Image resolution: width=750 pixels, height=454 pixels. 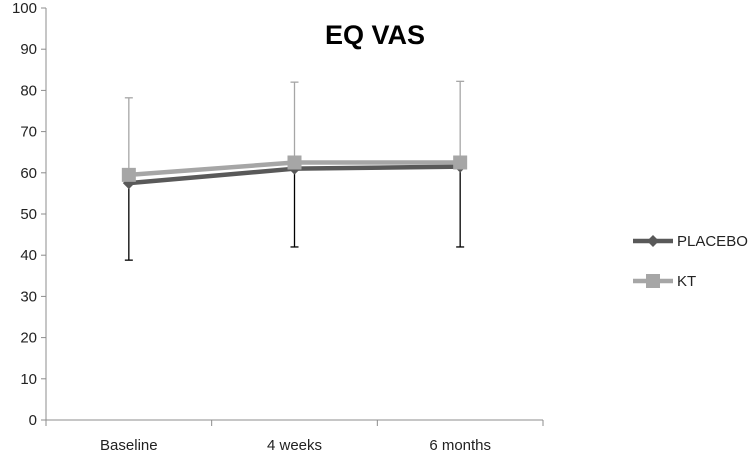 What do you see at coordinates (28, 49) in the screenshot?
I see `y-tick-label: 90` at bounding box center [28, 49].